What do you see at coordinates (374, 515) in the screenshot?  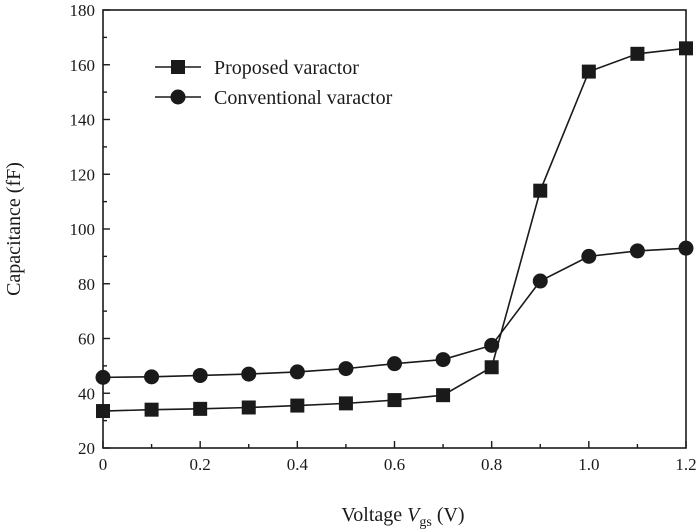 I see `x-axis-title-prefix: Voltage` at bounding box center [374, 515].